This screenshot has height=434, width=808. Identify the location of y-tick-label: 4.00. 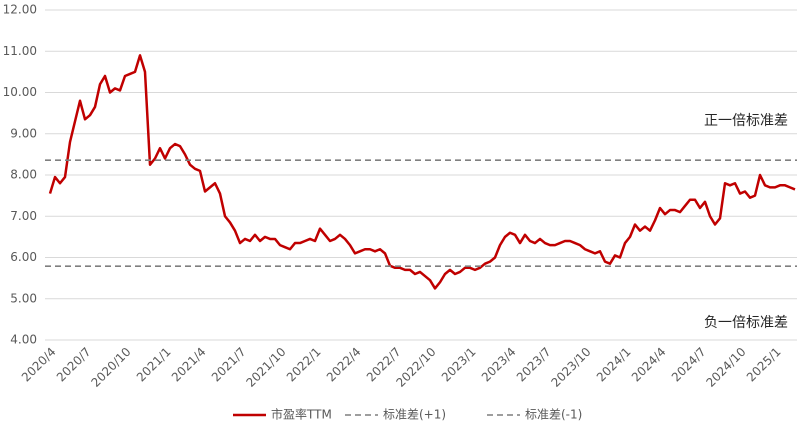
(23, 340).